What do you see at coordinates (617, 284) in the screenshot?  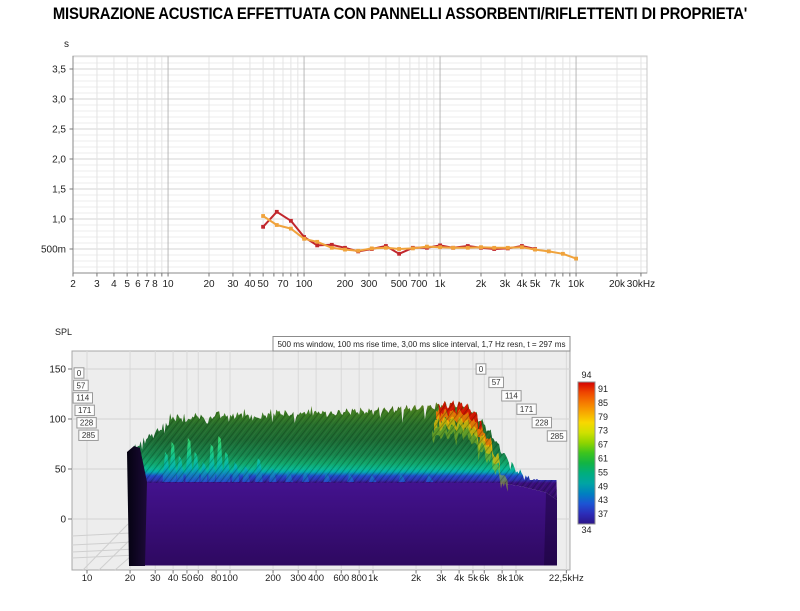 I see `svg-text: 20k` at bounding box center [617, 284].